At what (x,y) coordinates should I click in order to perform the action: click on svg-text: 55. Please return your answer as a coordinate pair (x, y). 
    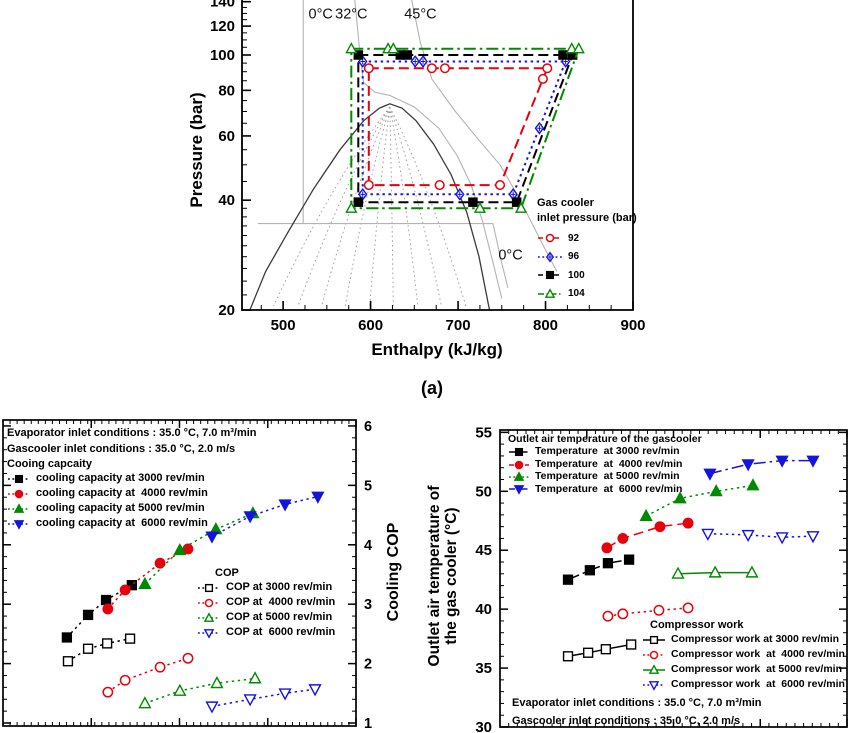
    Looking at the image, I should click on (483, 432).